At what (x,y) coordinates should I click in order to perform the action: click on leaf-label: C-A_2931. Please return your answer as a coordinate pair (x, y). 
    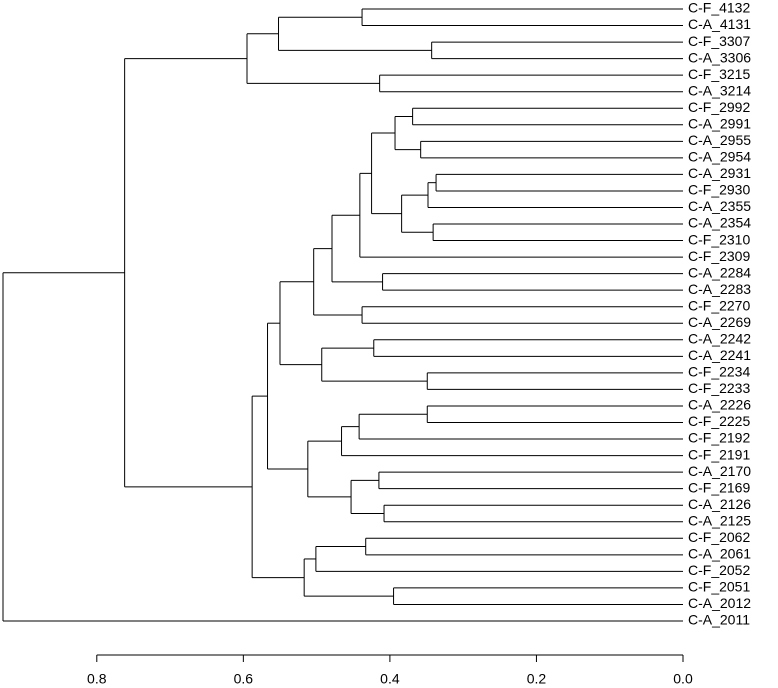
    Looking at the image, I should click on (719, 173).